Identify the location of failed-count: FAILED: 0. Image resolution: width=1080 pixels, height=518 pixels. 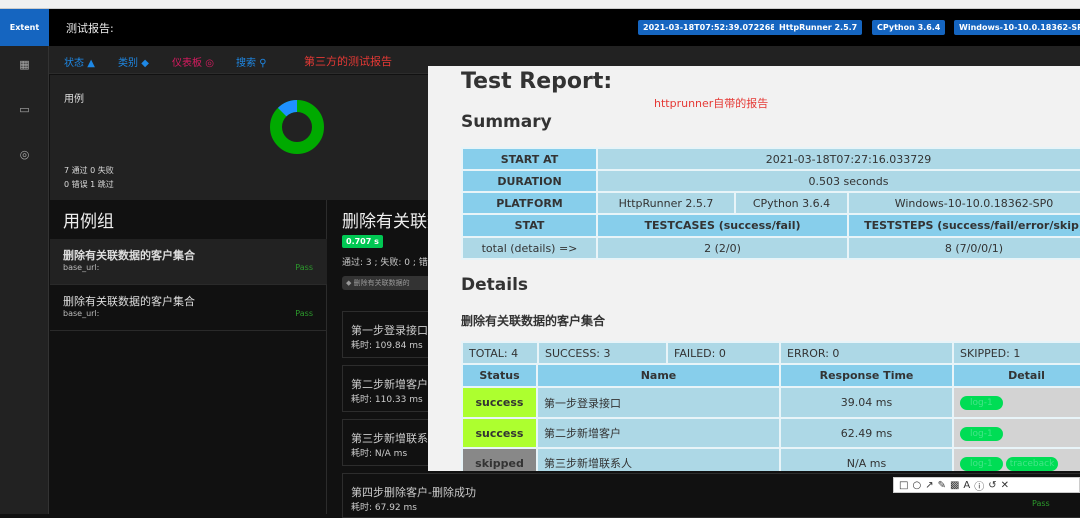
(723, 353).